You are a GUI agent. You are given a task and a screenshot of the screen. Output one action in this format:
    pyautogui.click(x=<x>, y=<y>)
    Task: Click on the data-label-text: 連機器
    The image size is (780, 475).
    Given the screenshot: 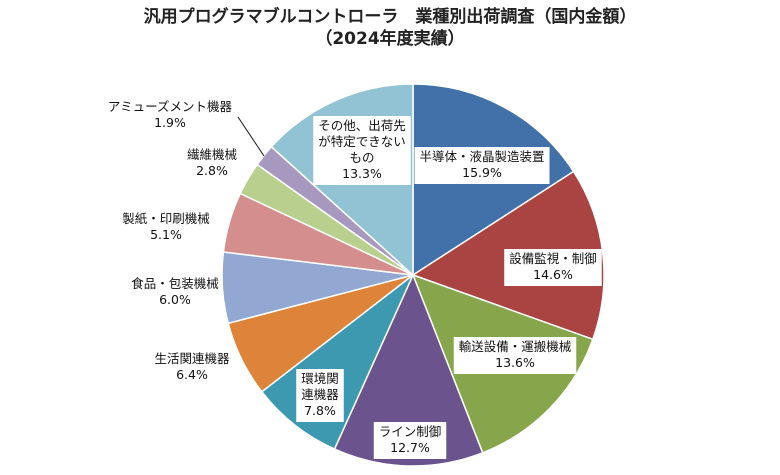 What is the action you would take?
    pyautogui.click(x=320, y=394)
    